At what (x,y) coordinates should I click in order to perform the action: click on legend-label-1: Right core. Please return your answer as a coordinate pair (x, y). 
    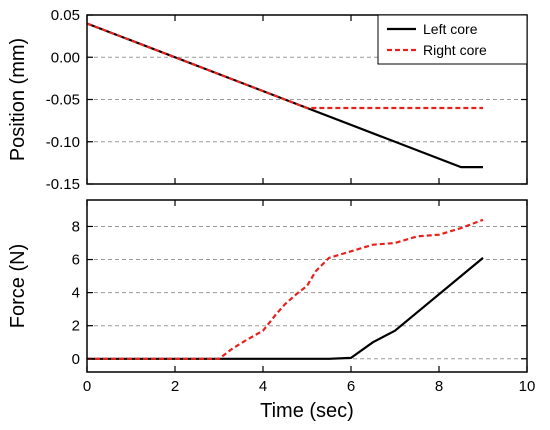
    Looking at the image, I should click on (455, 50).